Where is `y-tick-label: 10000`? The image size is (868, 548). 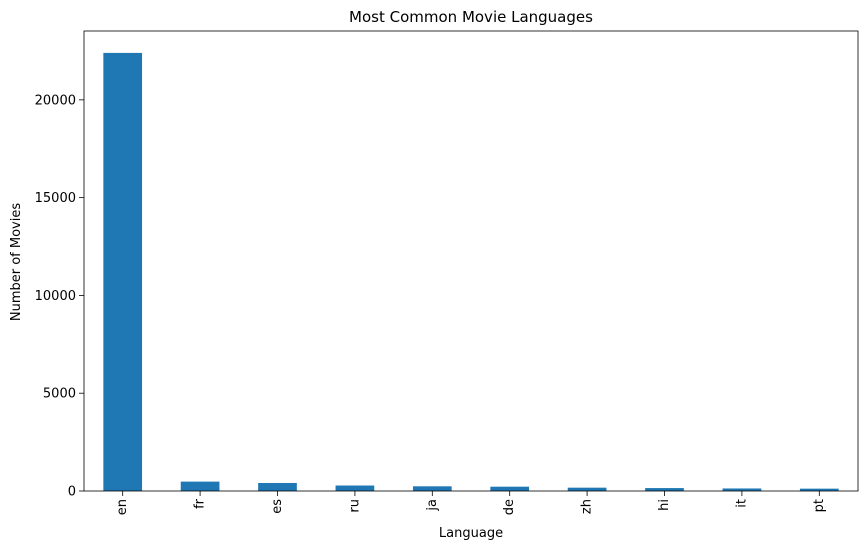
y-tick-label: 10000 is located at coordinates (55, 296).